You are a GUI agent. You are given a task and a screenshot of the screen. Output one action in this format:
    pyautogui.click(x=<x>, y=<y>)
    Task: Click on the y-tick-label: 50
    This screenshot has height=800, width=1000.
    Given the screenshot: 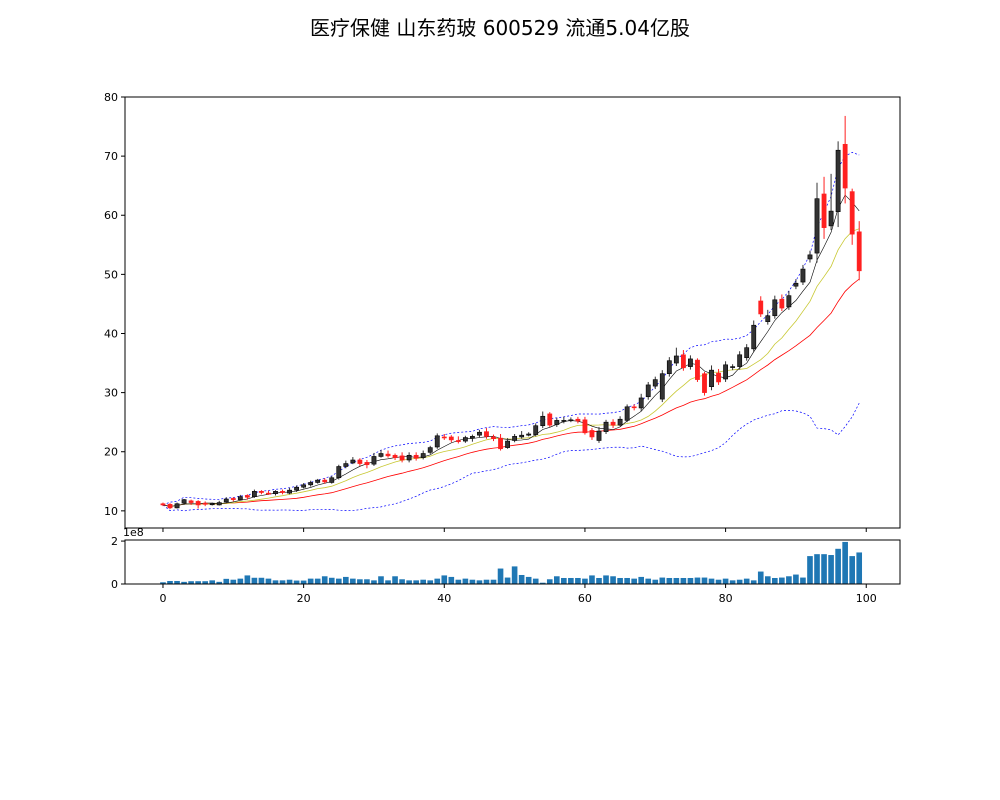 What is the action you would take?
    pyautogui.click(x=111, y=274)
    